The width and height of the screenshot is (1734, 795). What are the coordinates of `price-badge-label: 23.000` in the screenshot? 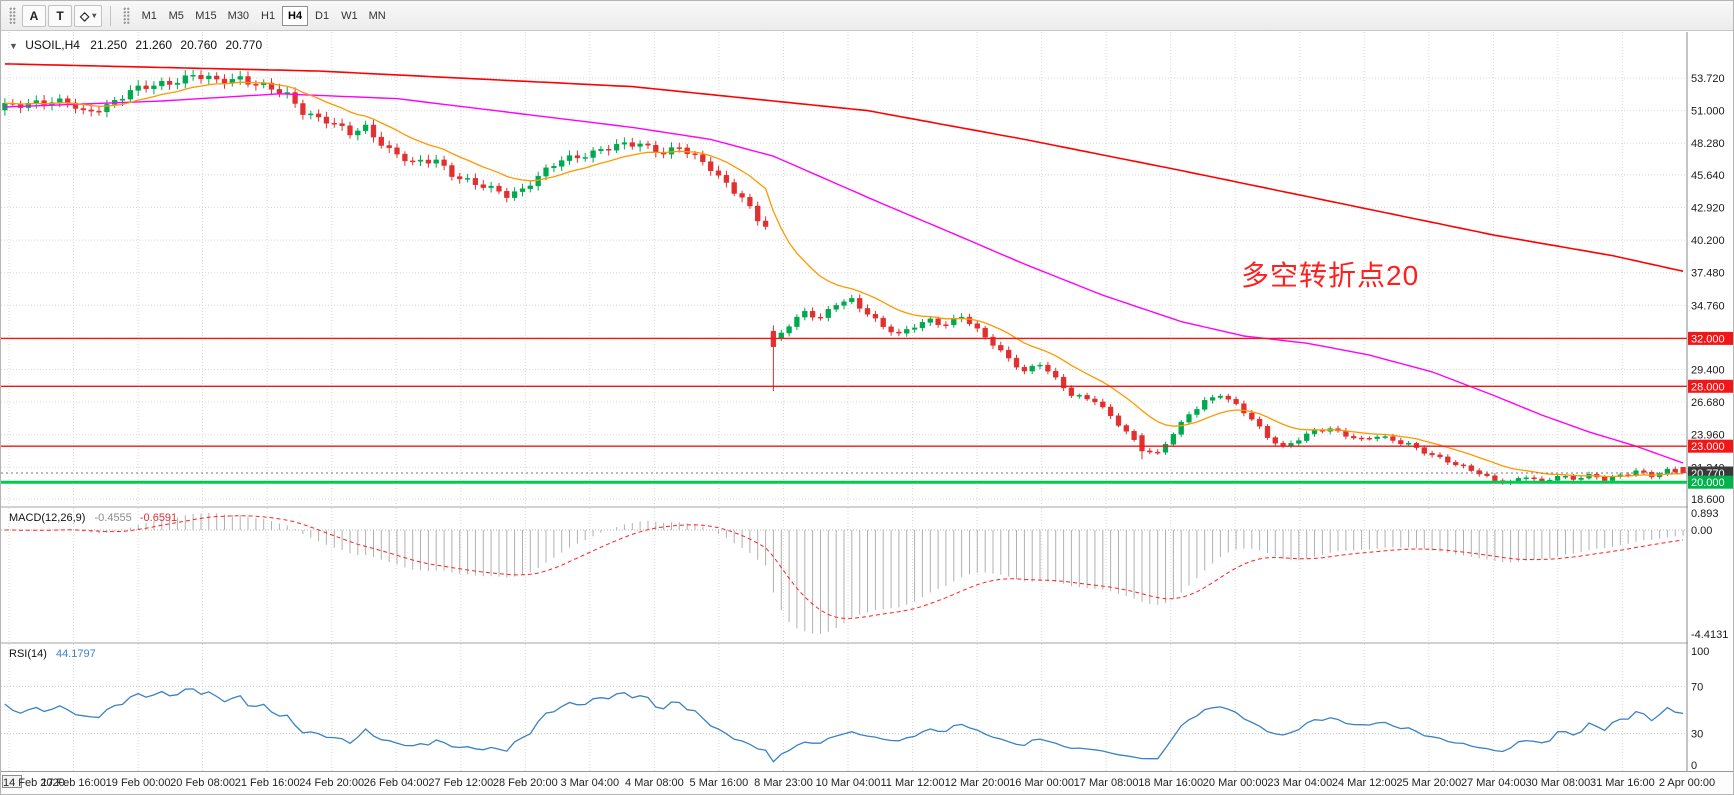 It's located at (1708, 447).